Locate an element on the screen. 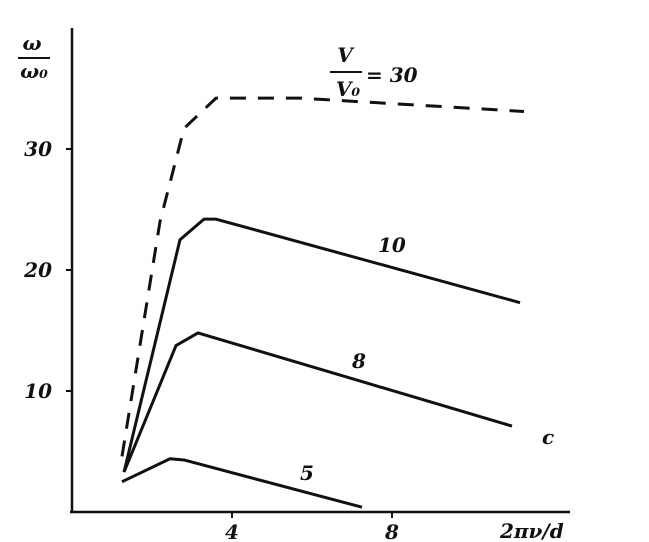 The image size is (649, 542). series-line is located at coordinates (242, 483).